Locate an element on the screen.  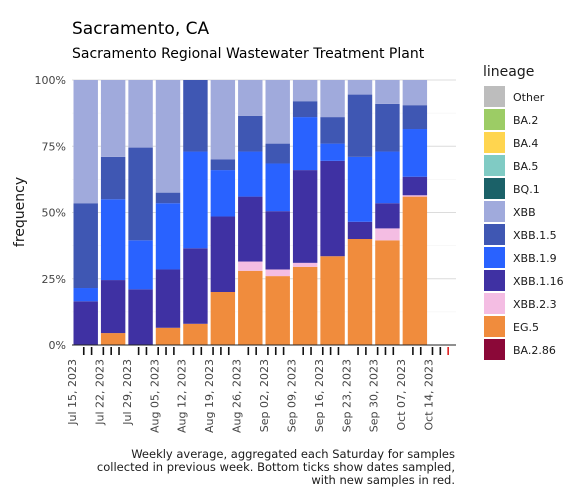
y-tick-label: 25% is located at coordinates (54, 279).